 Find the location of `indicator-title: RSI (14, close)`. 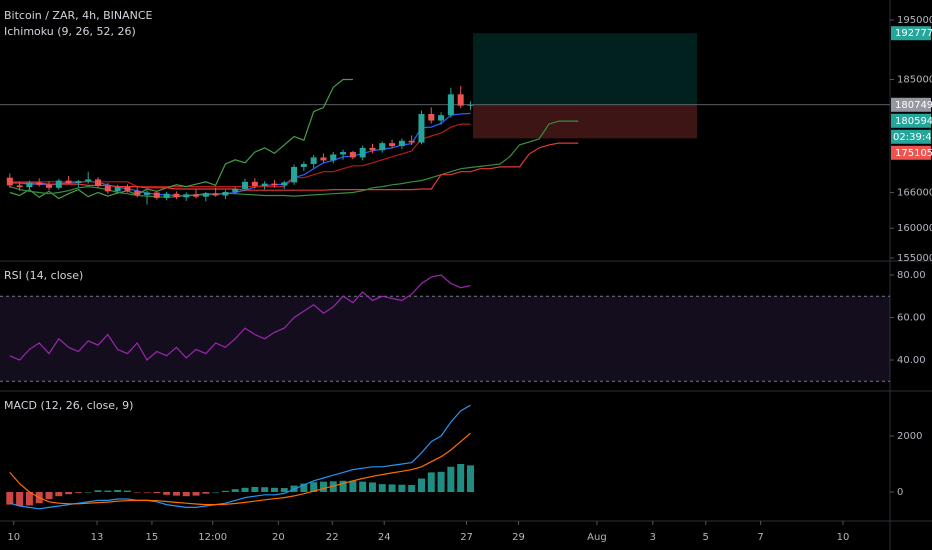

indicator-title: RSI (14, close) is located at coordinates (43, 275).